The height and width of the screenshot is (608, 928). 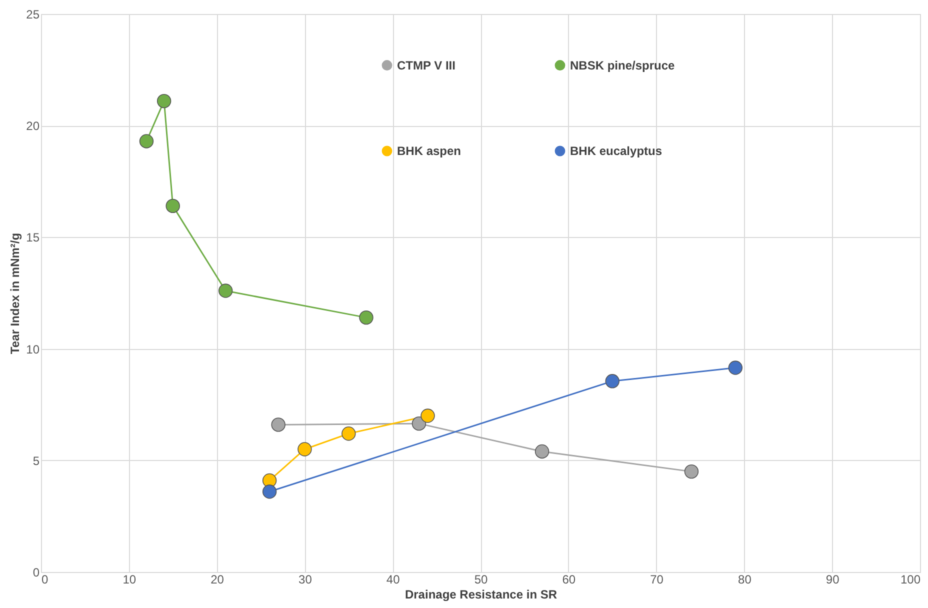 I want to click on x-tick-label: 40, so click(x=393, y=579).